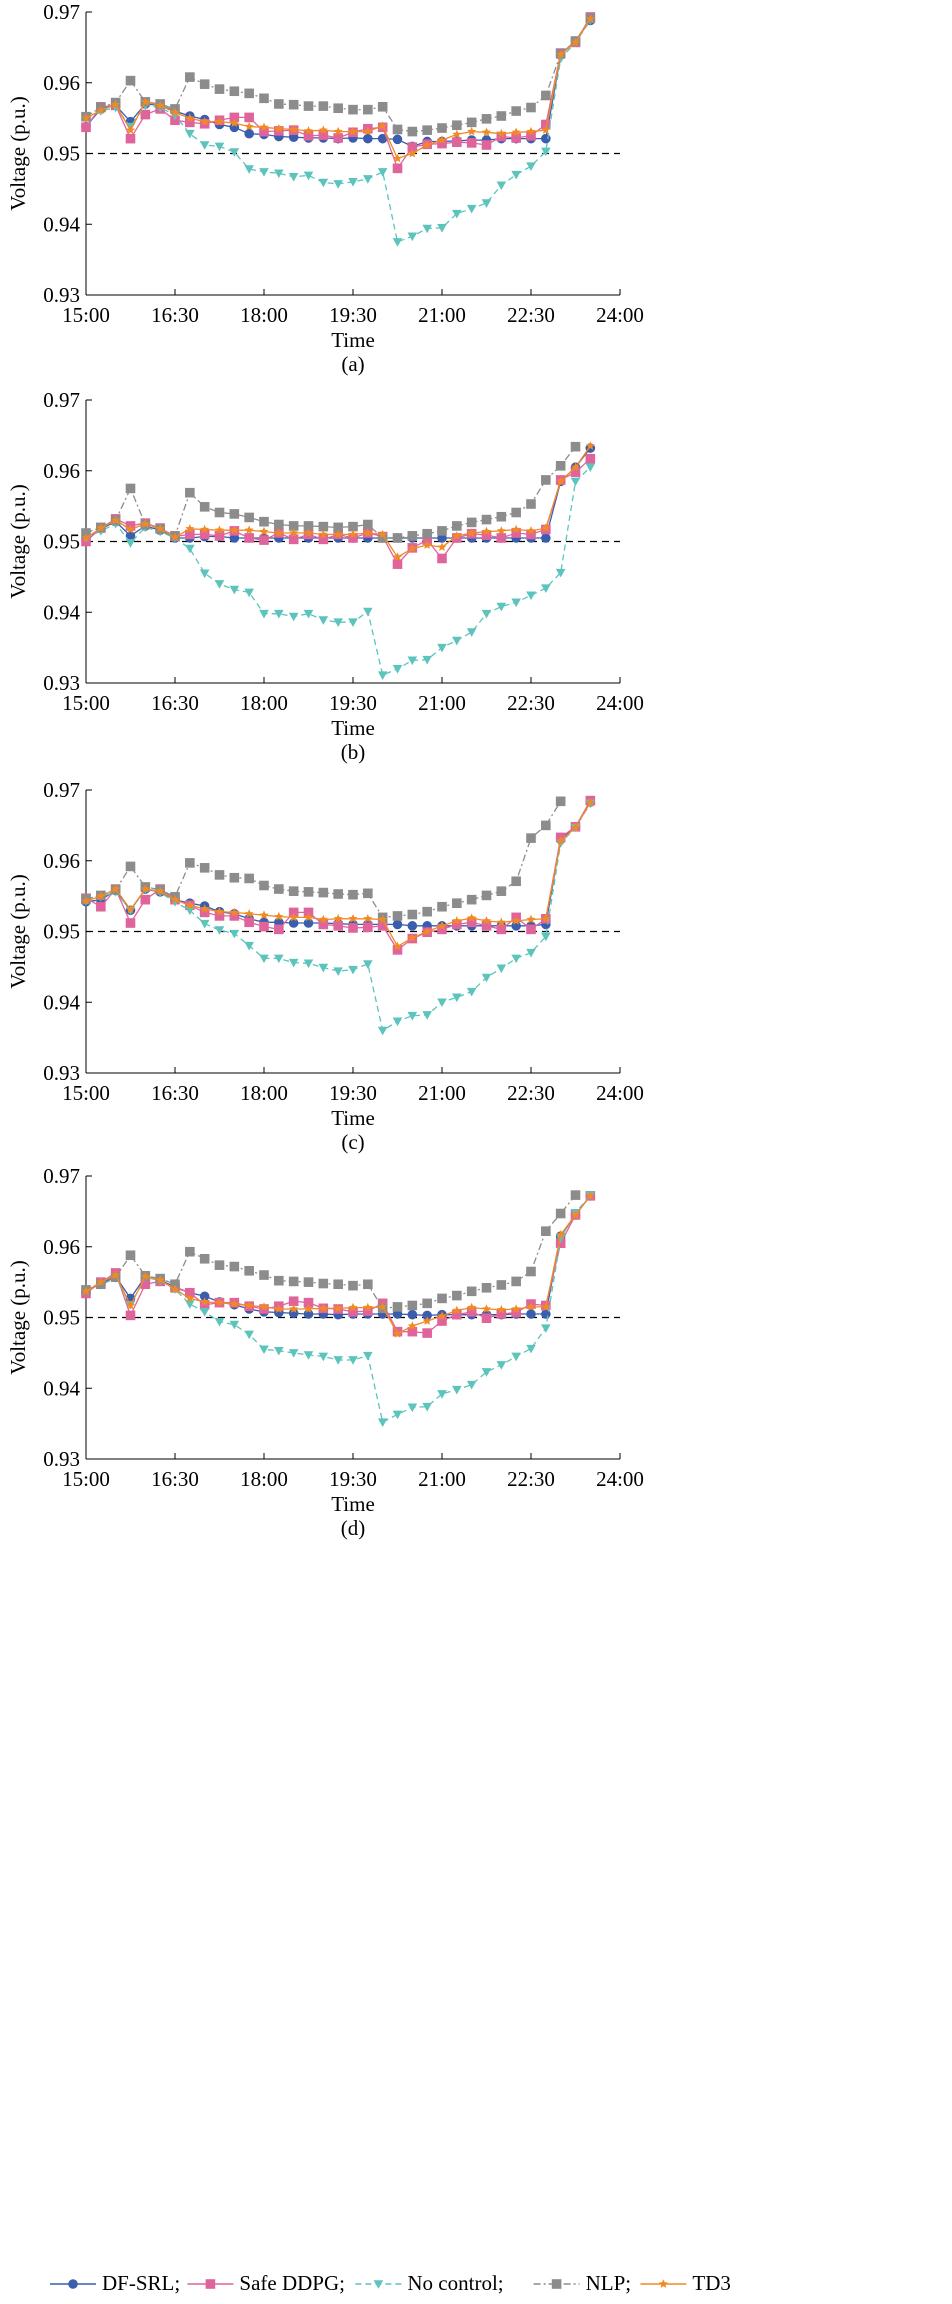  What do you see at coordinates (61, 1073) in the screenshot?
I see `y-tick-label: 0.93` at bounding box center [61, 1073].